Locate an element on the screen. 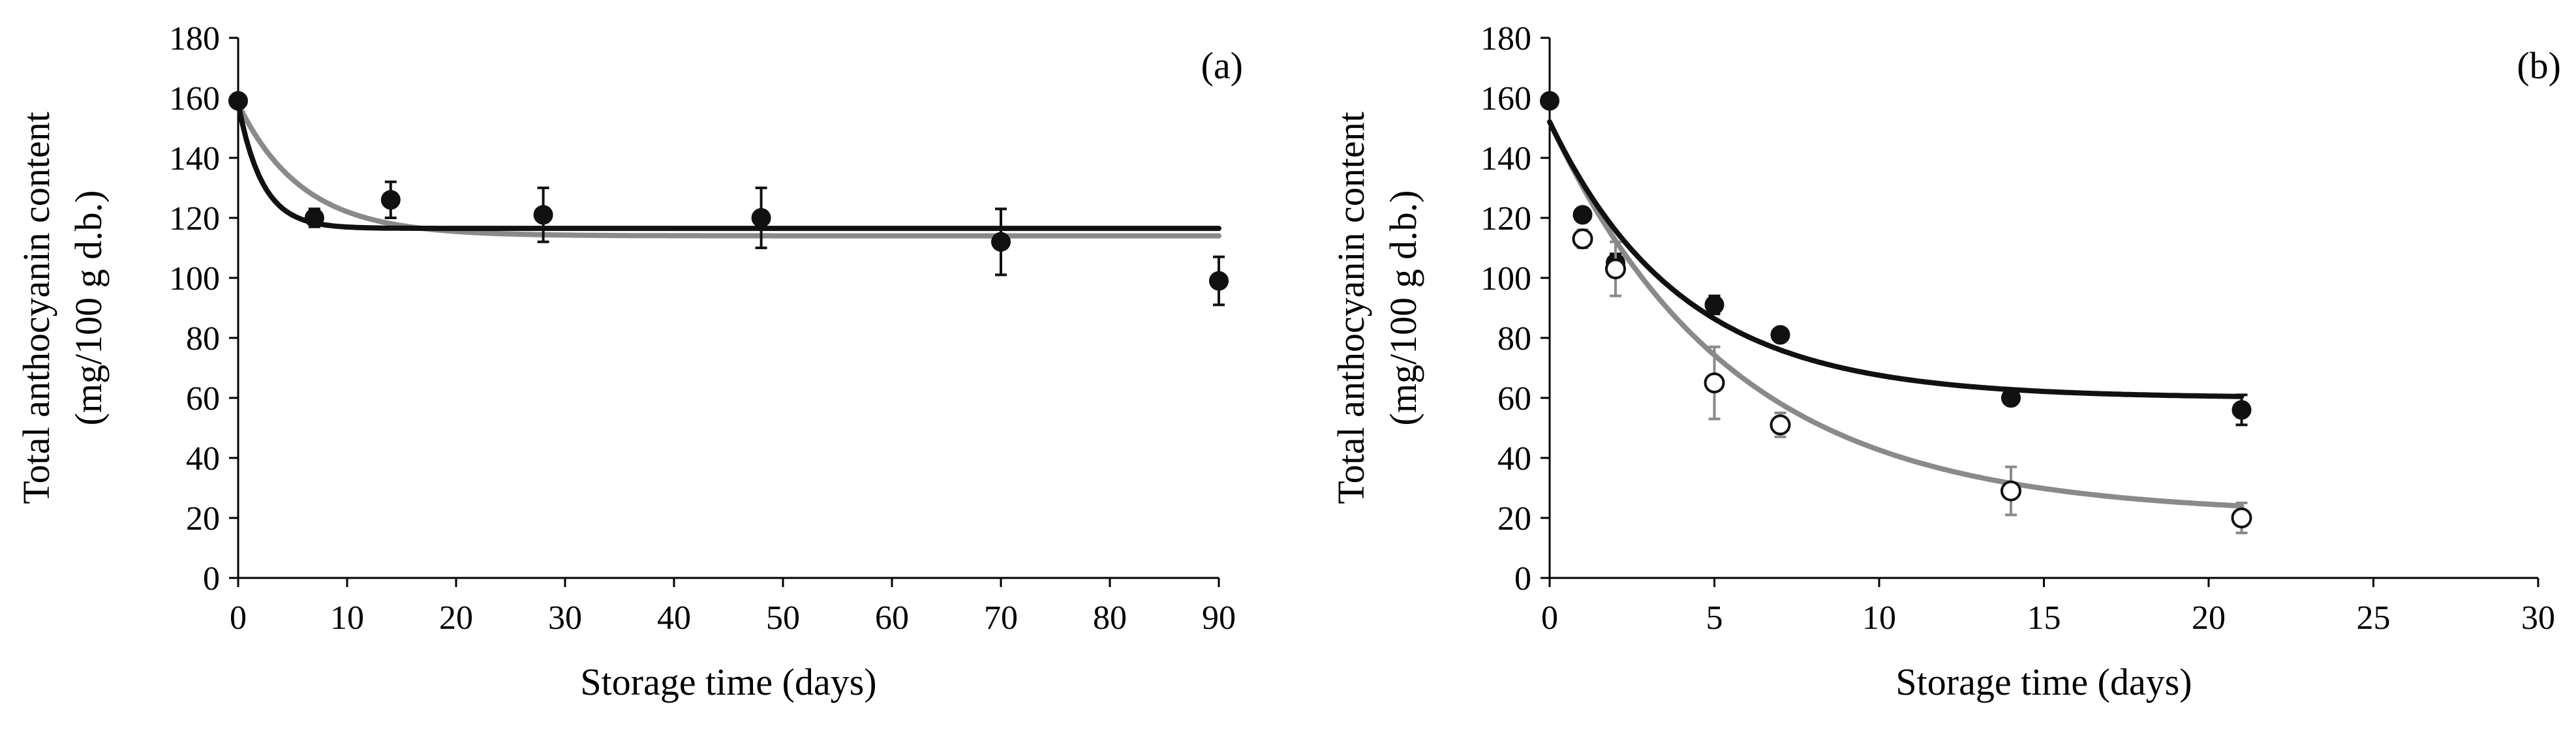 Image resolution: width=2576 pixels, height=741 pixels. x-tick-label: 90 is located at coordinates (1219, 618).